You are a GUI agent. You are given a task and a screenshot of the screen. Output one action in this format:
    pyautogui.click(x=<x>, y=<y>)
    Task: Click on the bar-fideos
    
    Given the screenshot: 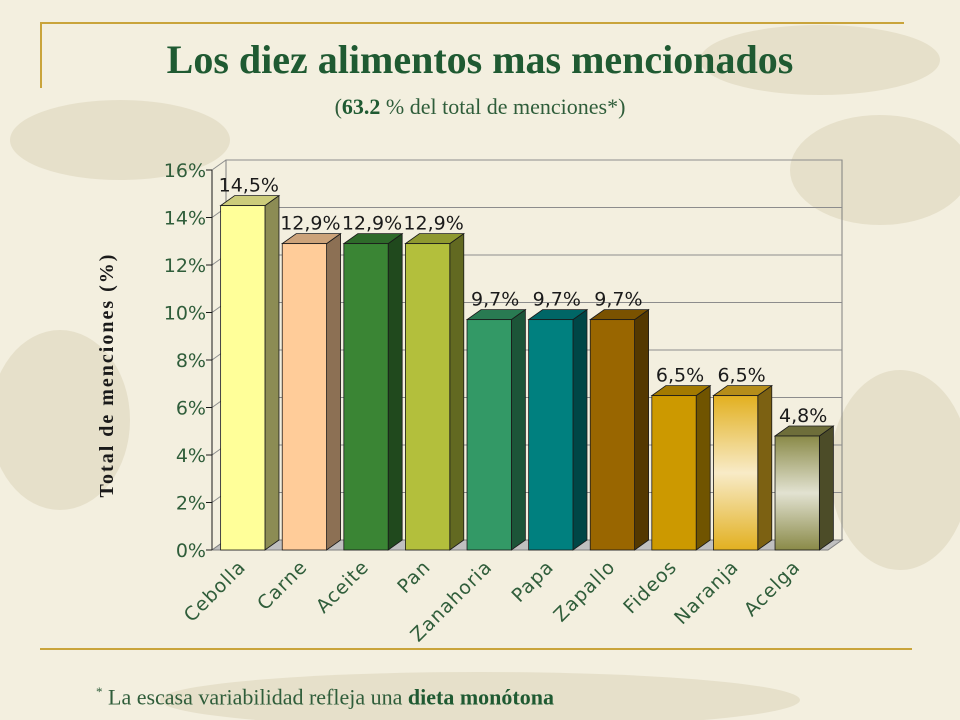 What is the action you would take?
    pyautogui.click(x=681, y=467)
    